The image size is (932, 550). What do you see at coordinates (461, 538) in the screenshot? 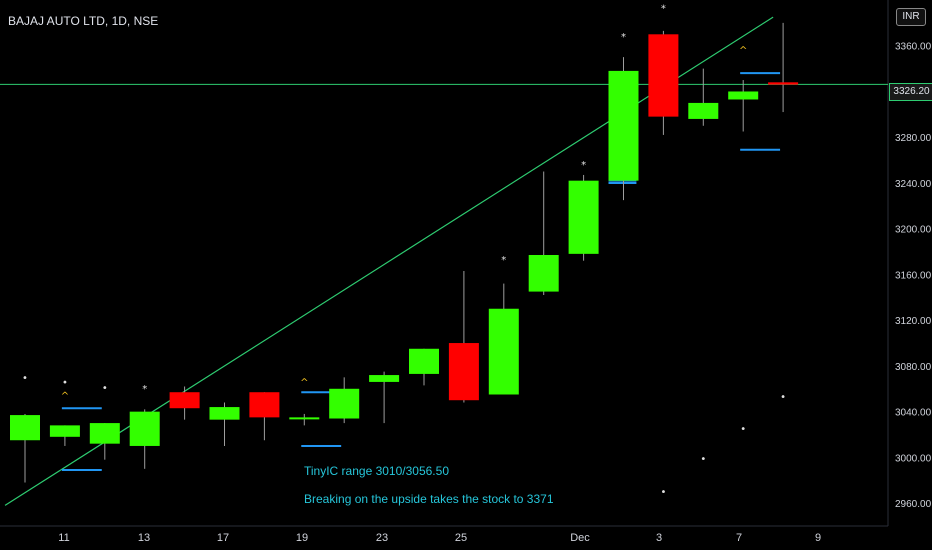
I see `x-tick-label: 25` at bounding box center [461, 538].